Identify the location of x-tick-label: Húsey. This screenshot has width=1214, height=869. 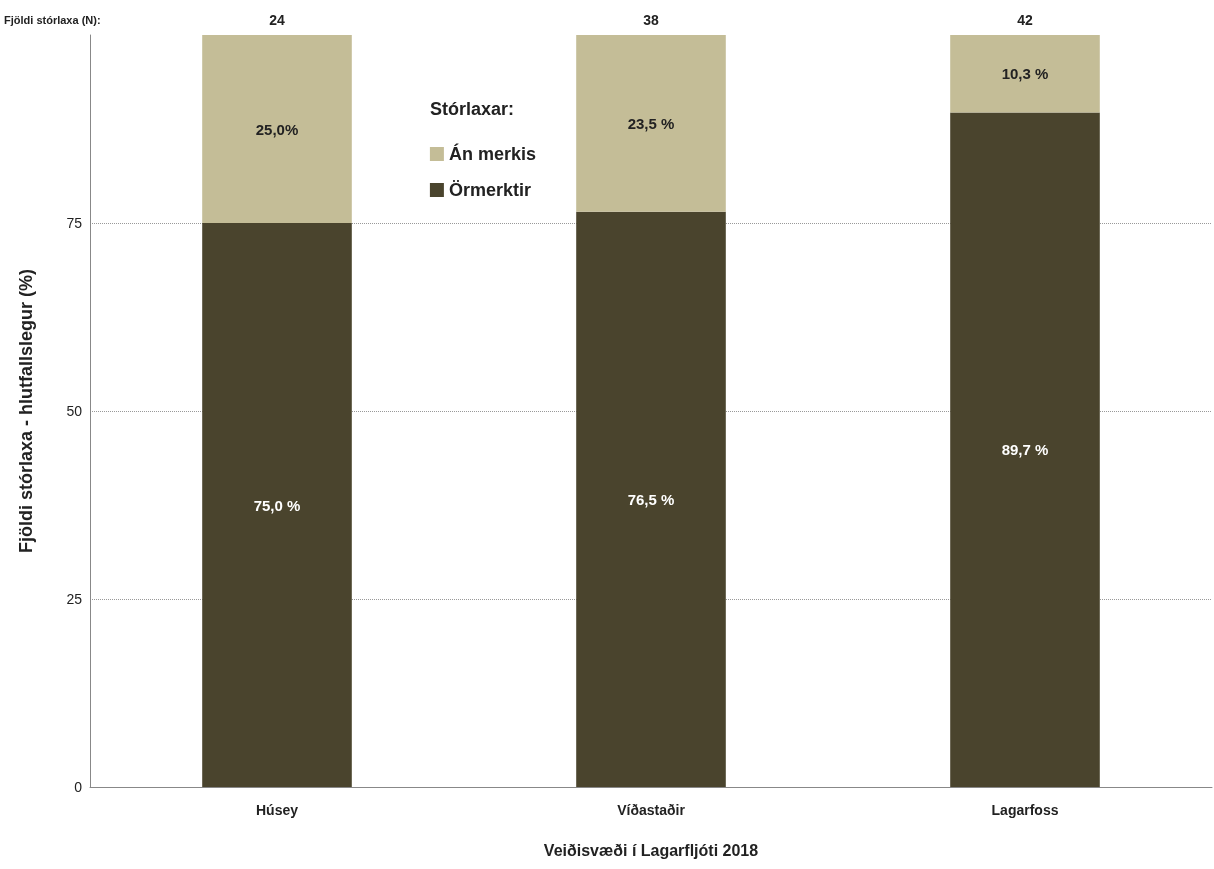
(277, 810).